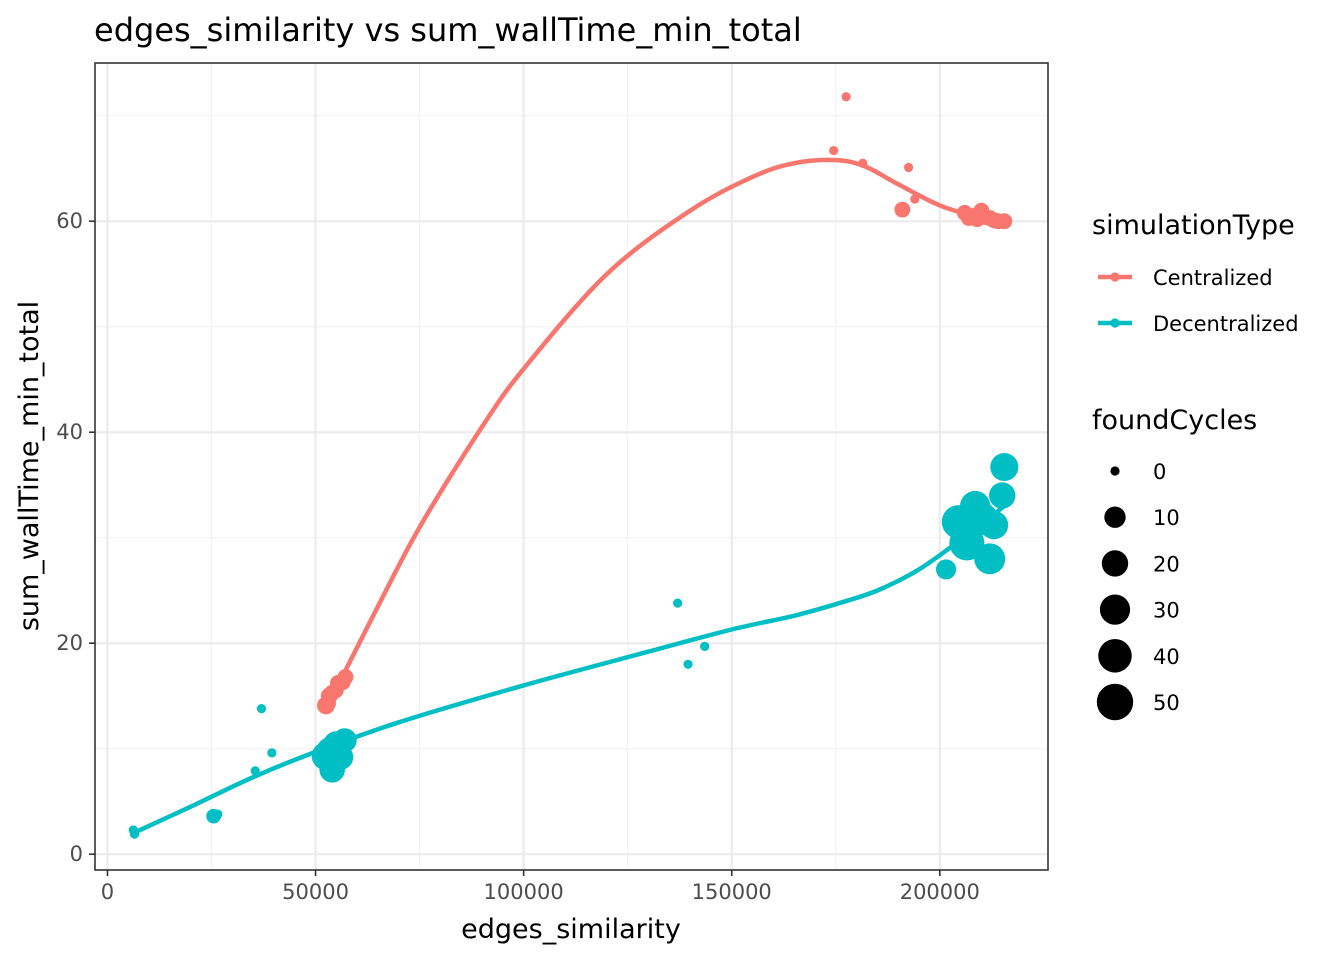  I want to click on size-legend-label: 10, so click(1166, 518).